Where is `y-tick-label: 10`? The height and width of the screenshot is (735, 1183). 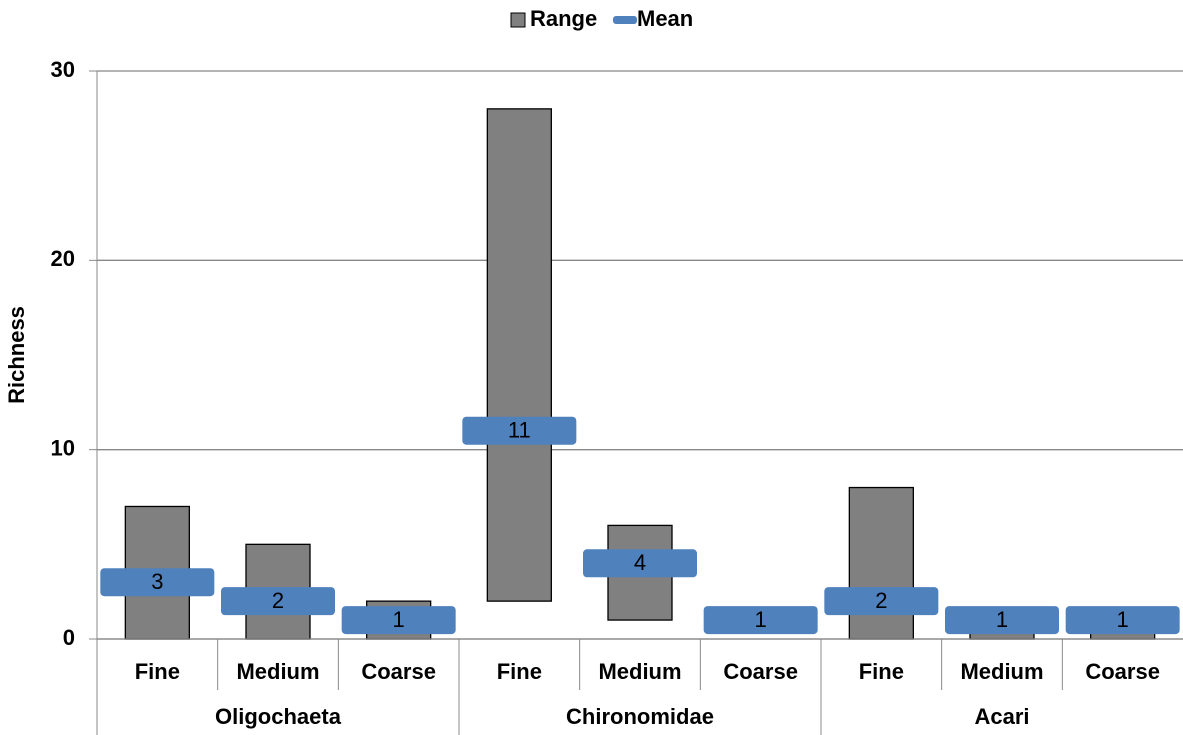
y-tick-label: 10 is located at coordinates (63, 447).